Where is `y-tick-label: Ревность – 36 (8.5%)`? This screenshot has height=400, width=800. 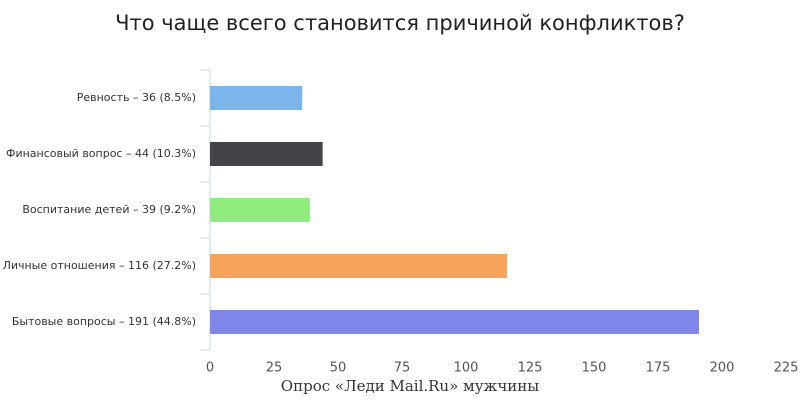 y-tick-label: Ревность – 36 (8.5%) is located at coordinates (136, 97).